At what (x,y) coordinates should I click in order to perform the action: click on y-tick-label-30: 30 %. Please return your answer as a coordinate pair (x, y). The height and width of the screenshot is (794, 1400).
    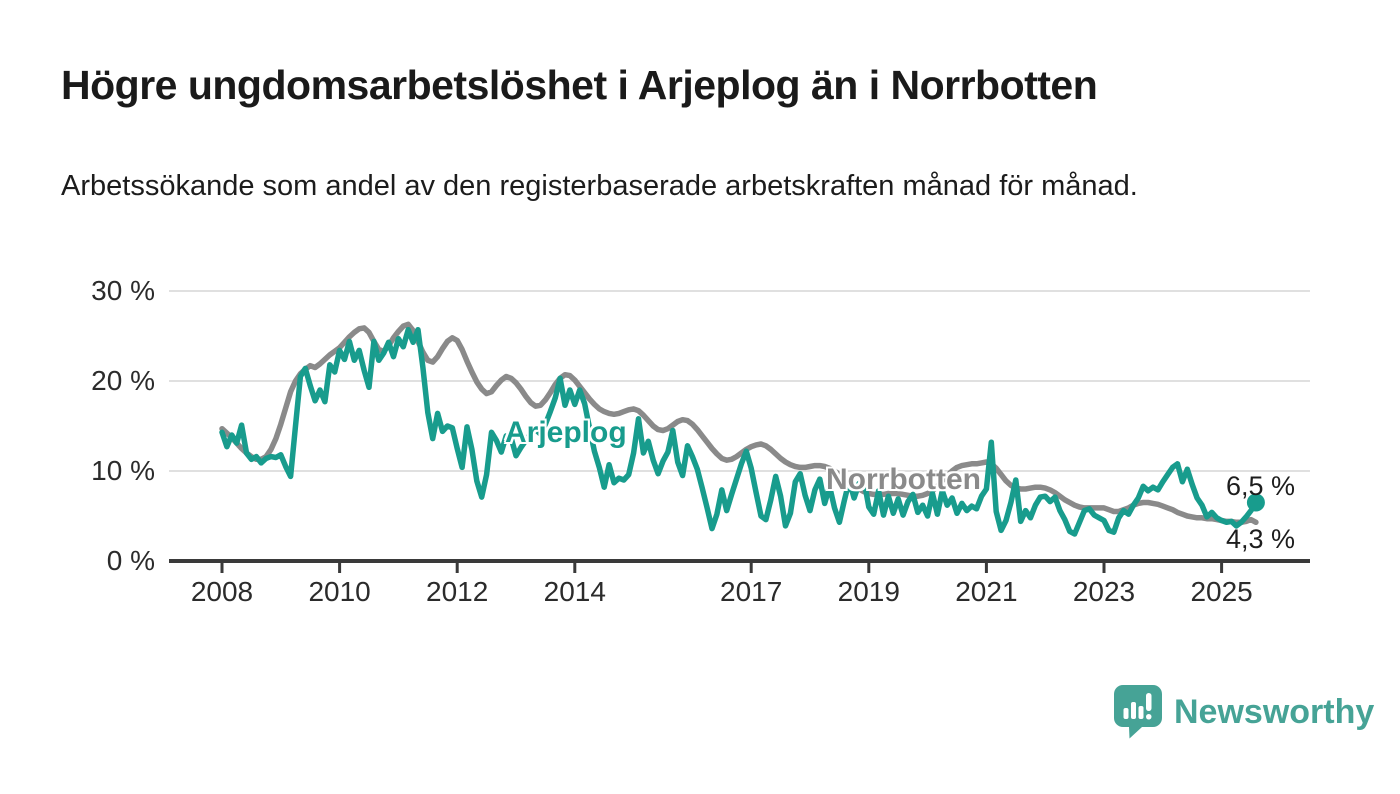
    Looking at the image, I should click on (123, 290).